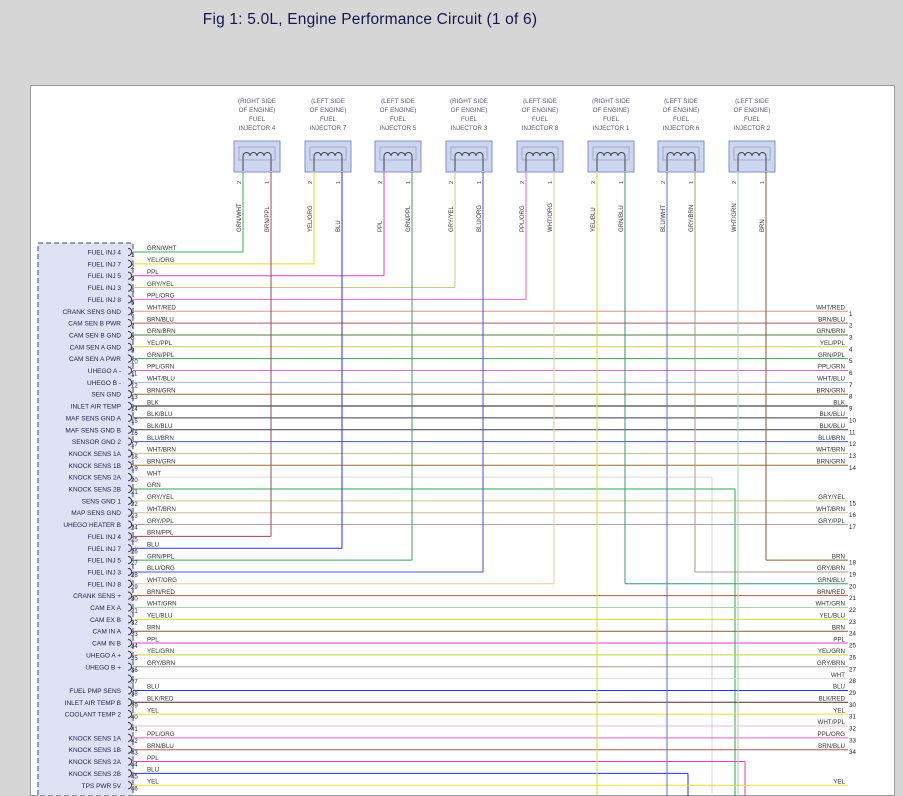 This screenshot has height=796, width=903. What do you see at coordinates (851, 361) in the screenshot?
I see `right-wire-number: 5` at bounding box center [851, 361].